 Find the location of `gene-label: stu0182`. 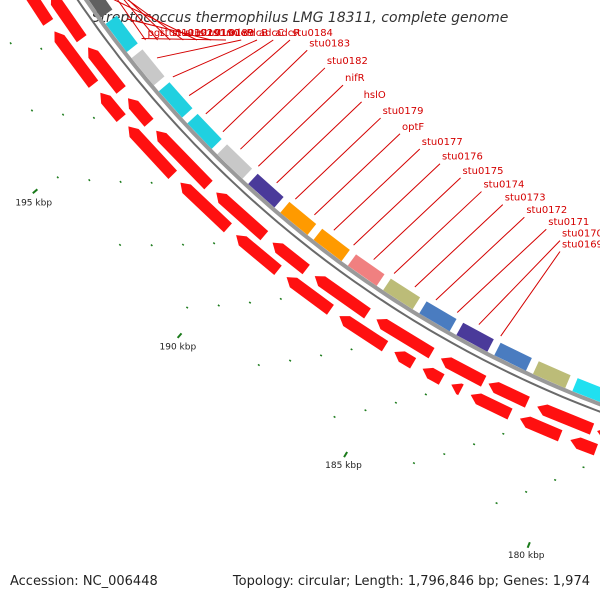

gene-label: stu0182 is located at coordinates (347, 61).